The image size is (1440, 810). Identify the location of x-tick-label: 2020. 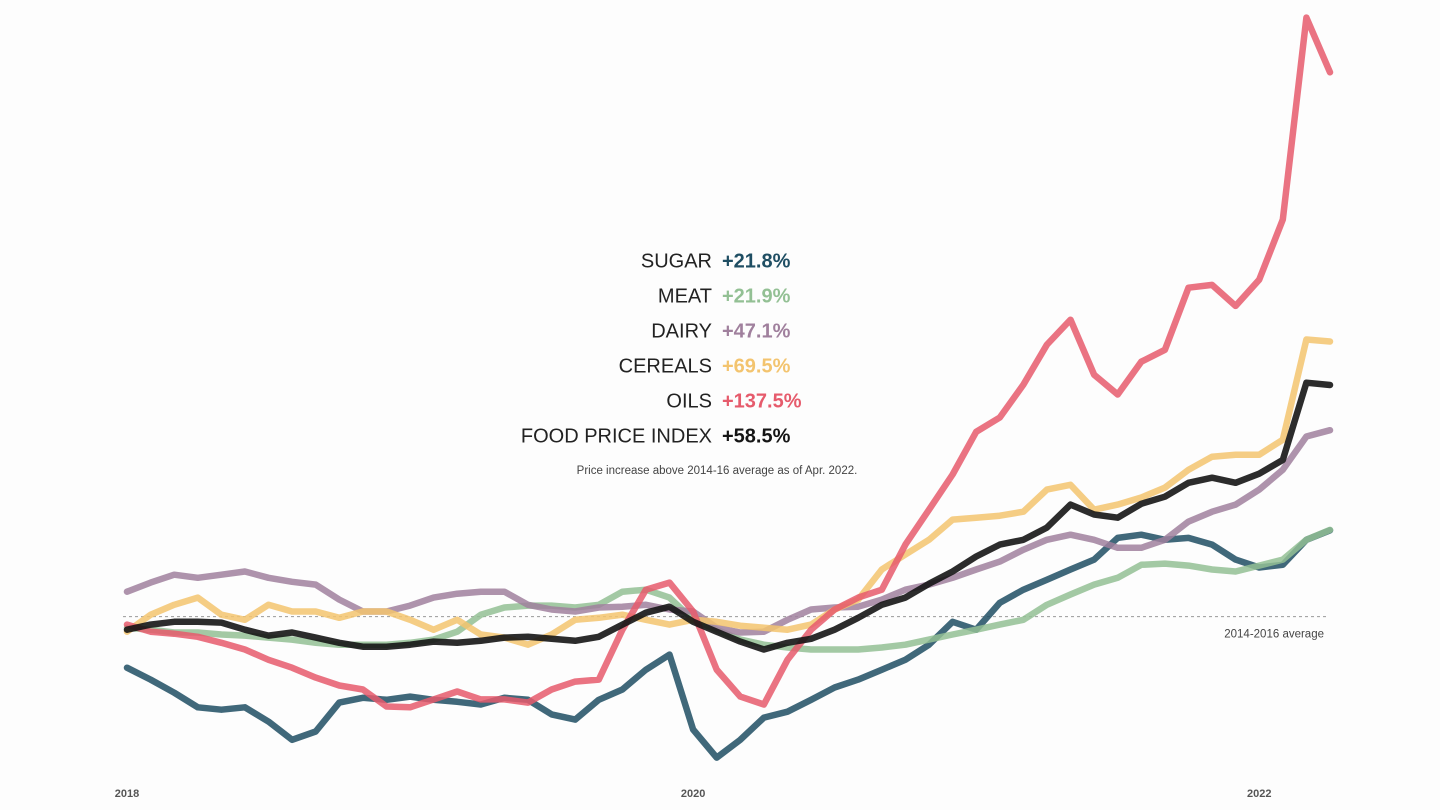
(693, 794).